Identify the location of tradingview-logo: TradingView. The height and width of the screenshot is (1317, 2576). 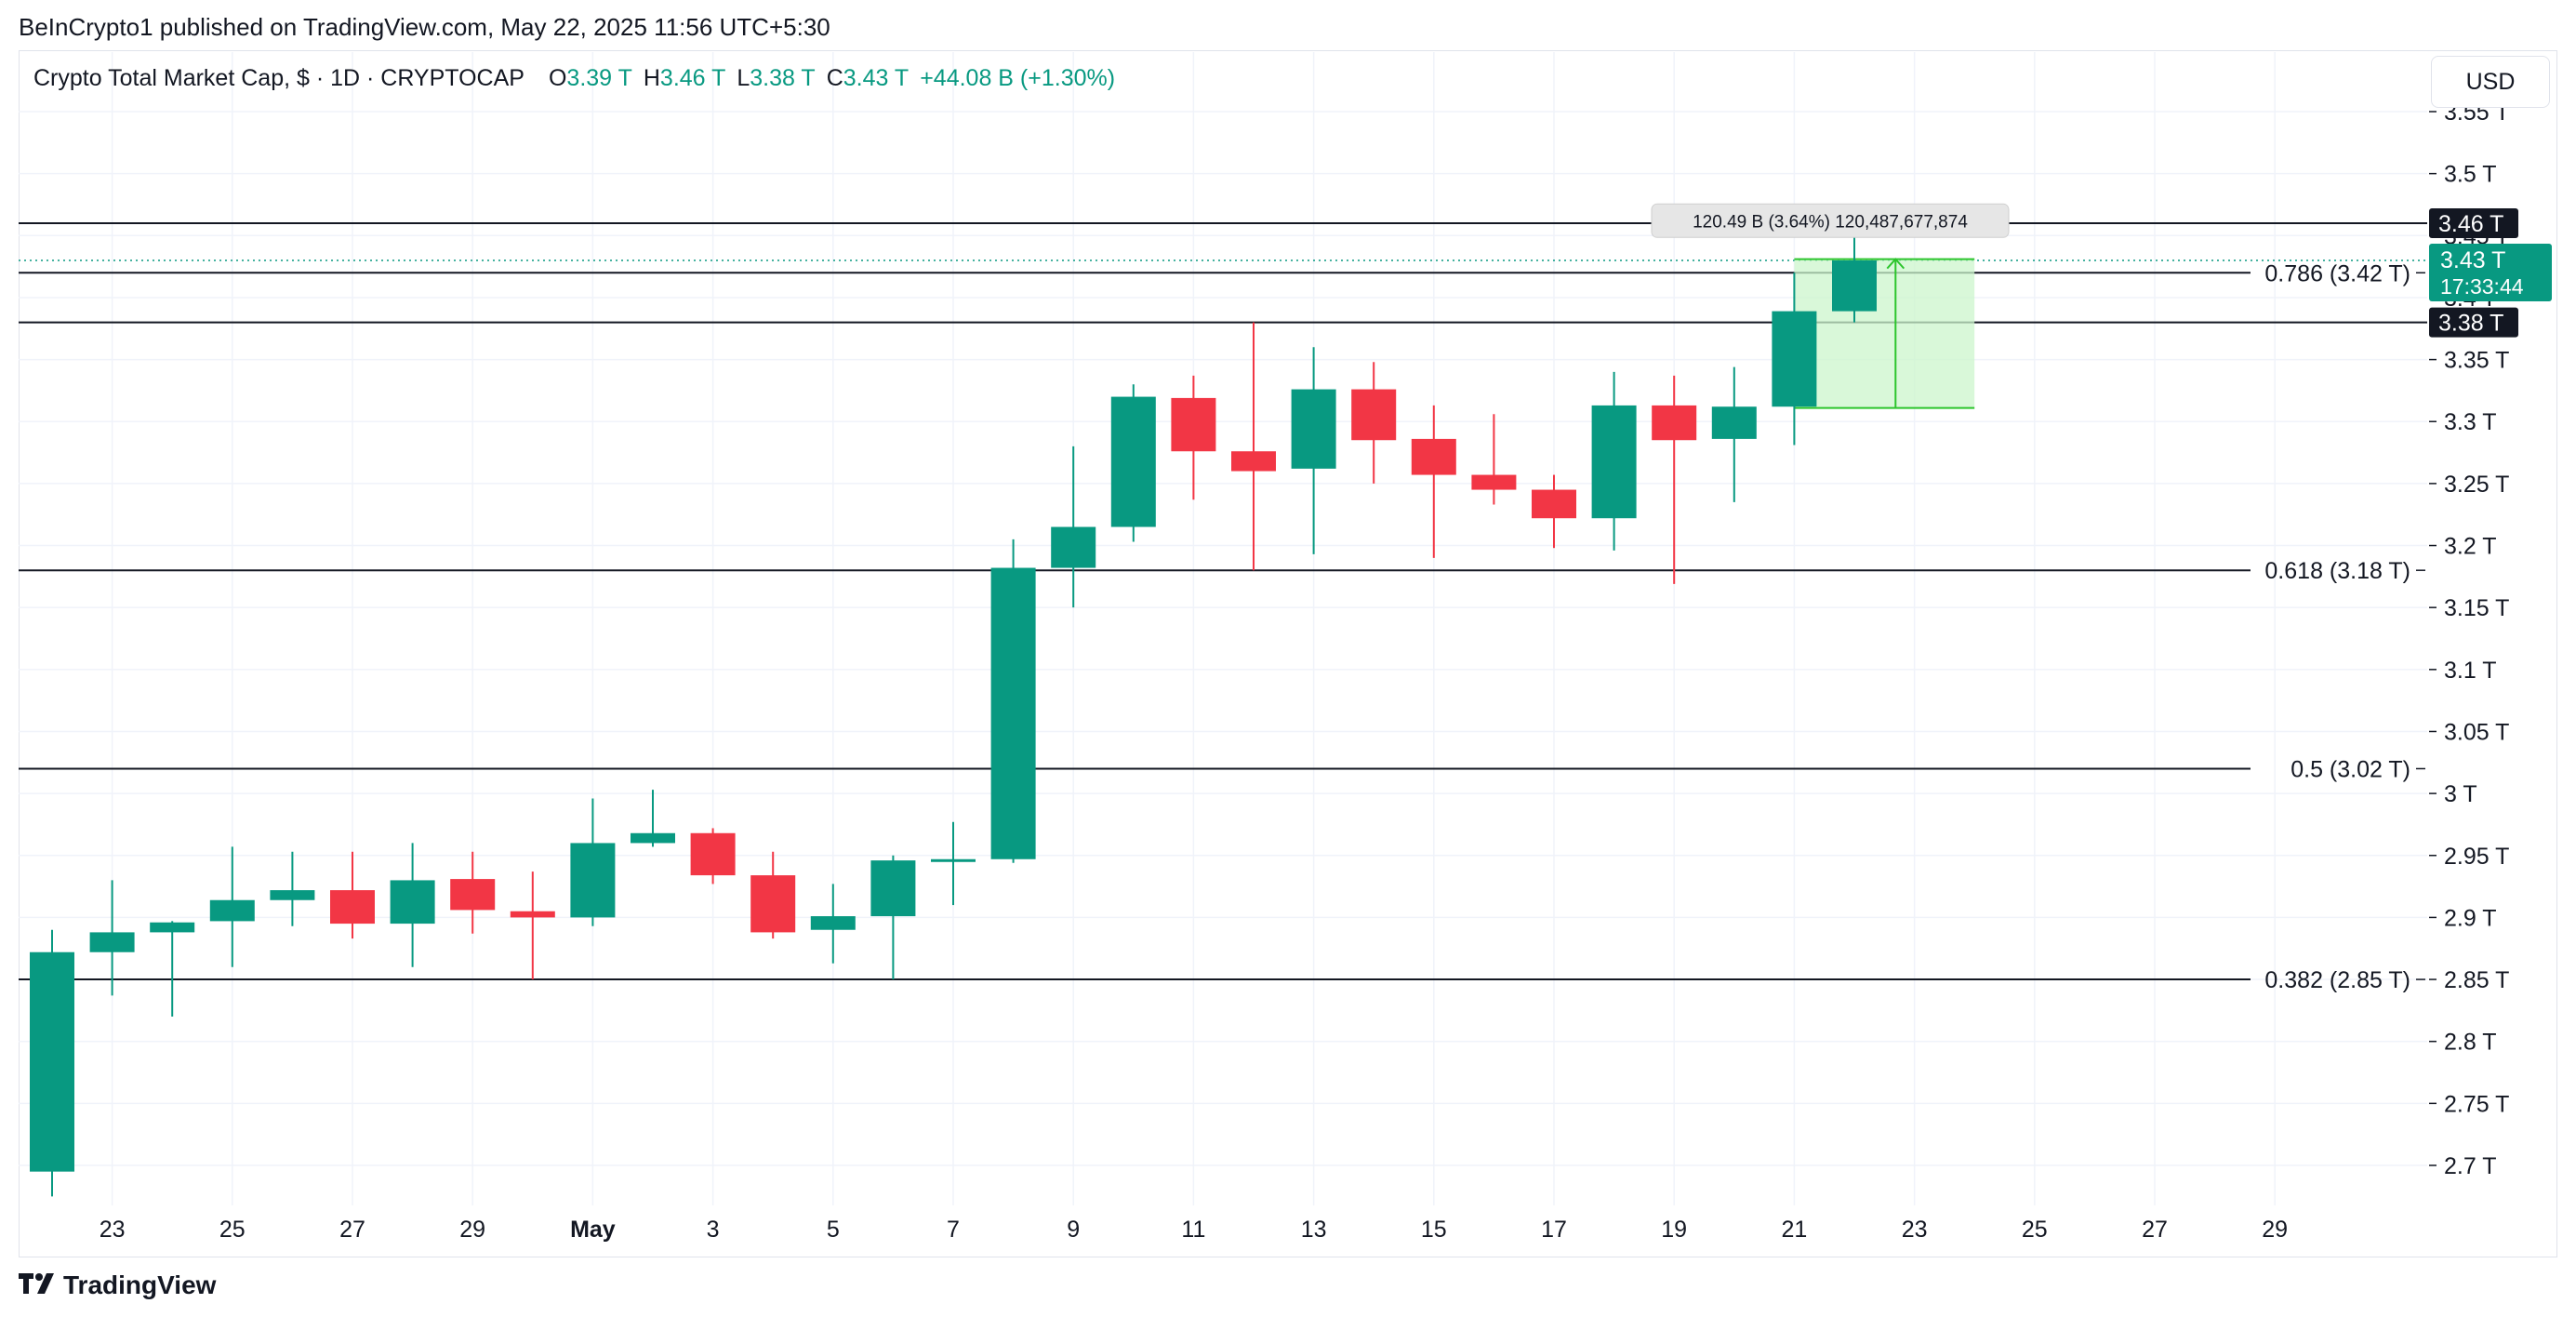
(117, 1285).